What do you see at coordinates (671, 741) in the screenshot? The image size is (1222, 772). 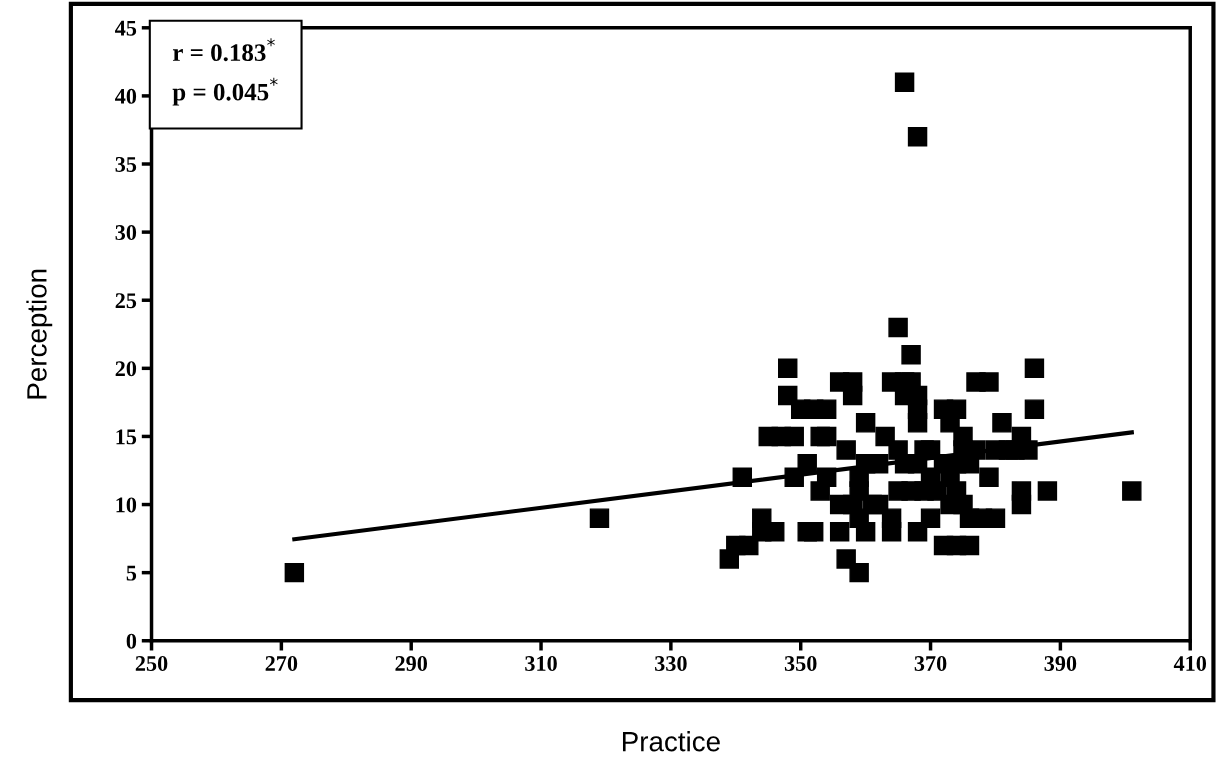 I see `x-axis-title: Practice` at bounding box center [671, 741].